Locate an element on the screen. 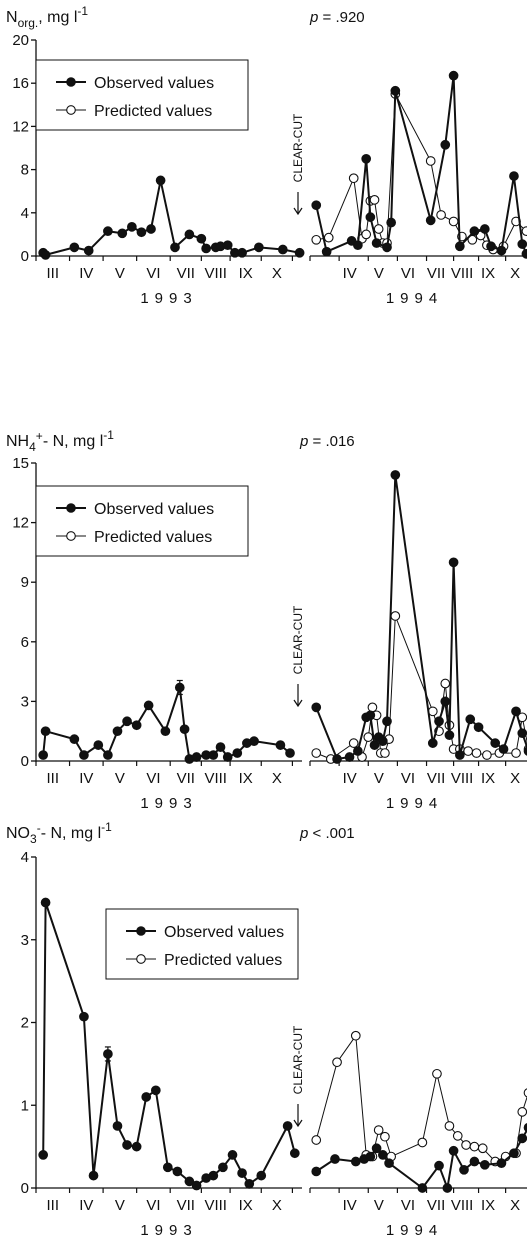 The height and width of the screenshot is (1247, 527). p-value: p = .016 is located at coordinates (327, 441).